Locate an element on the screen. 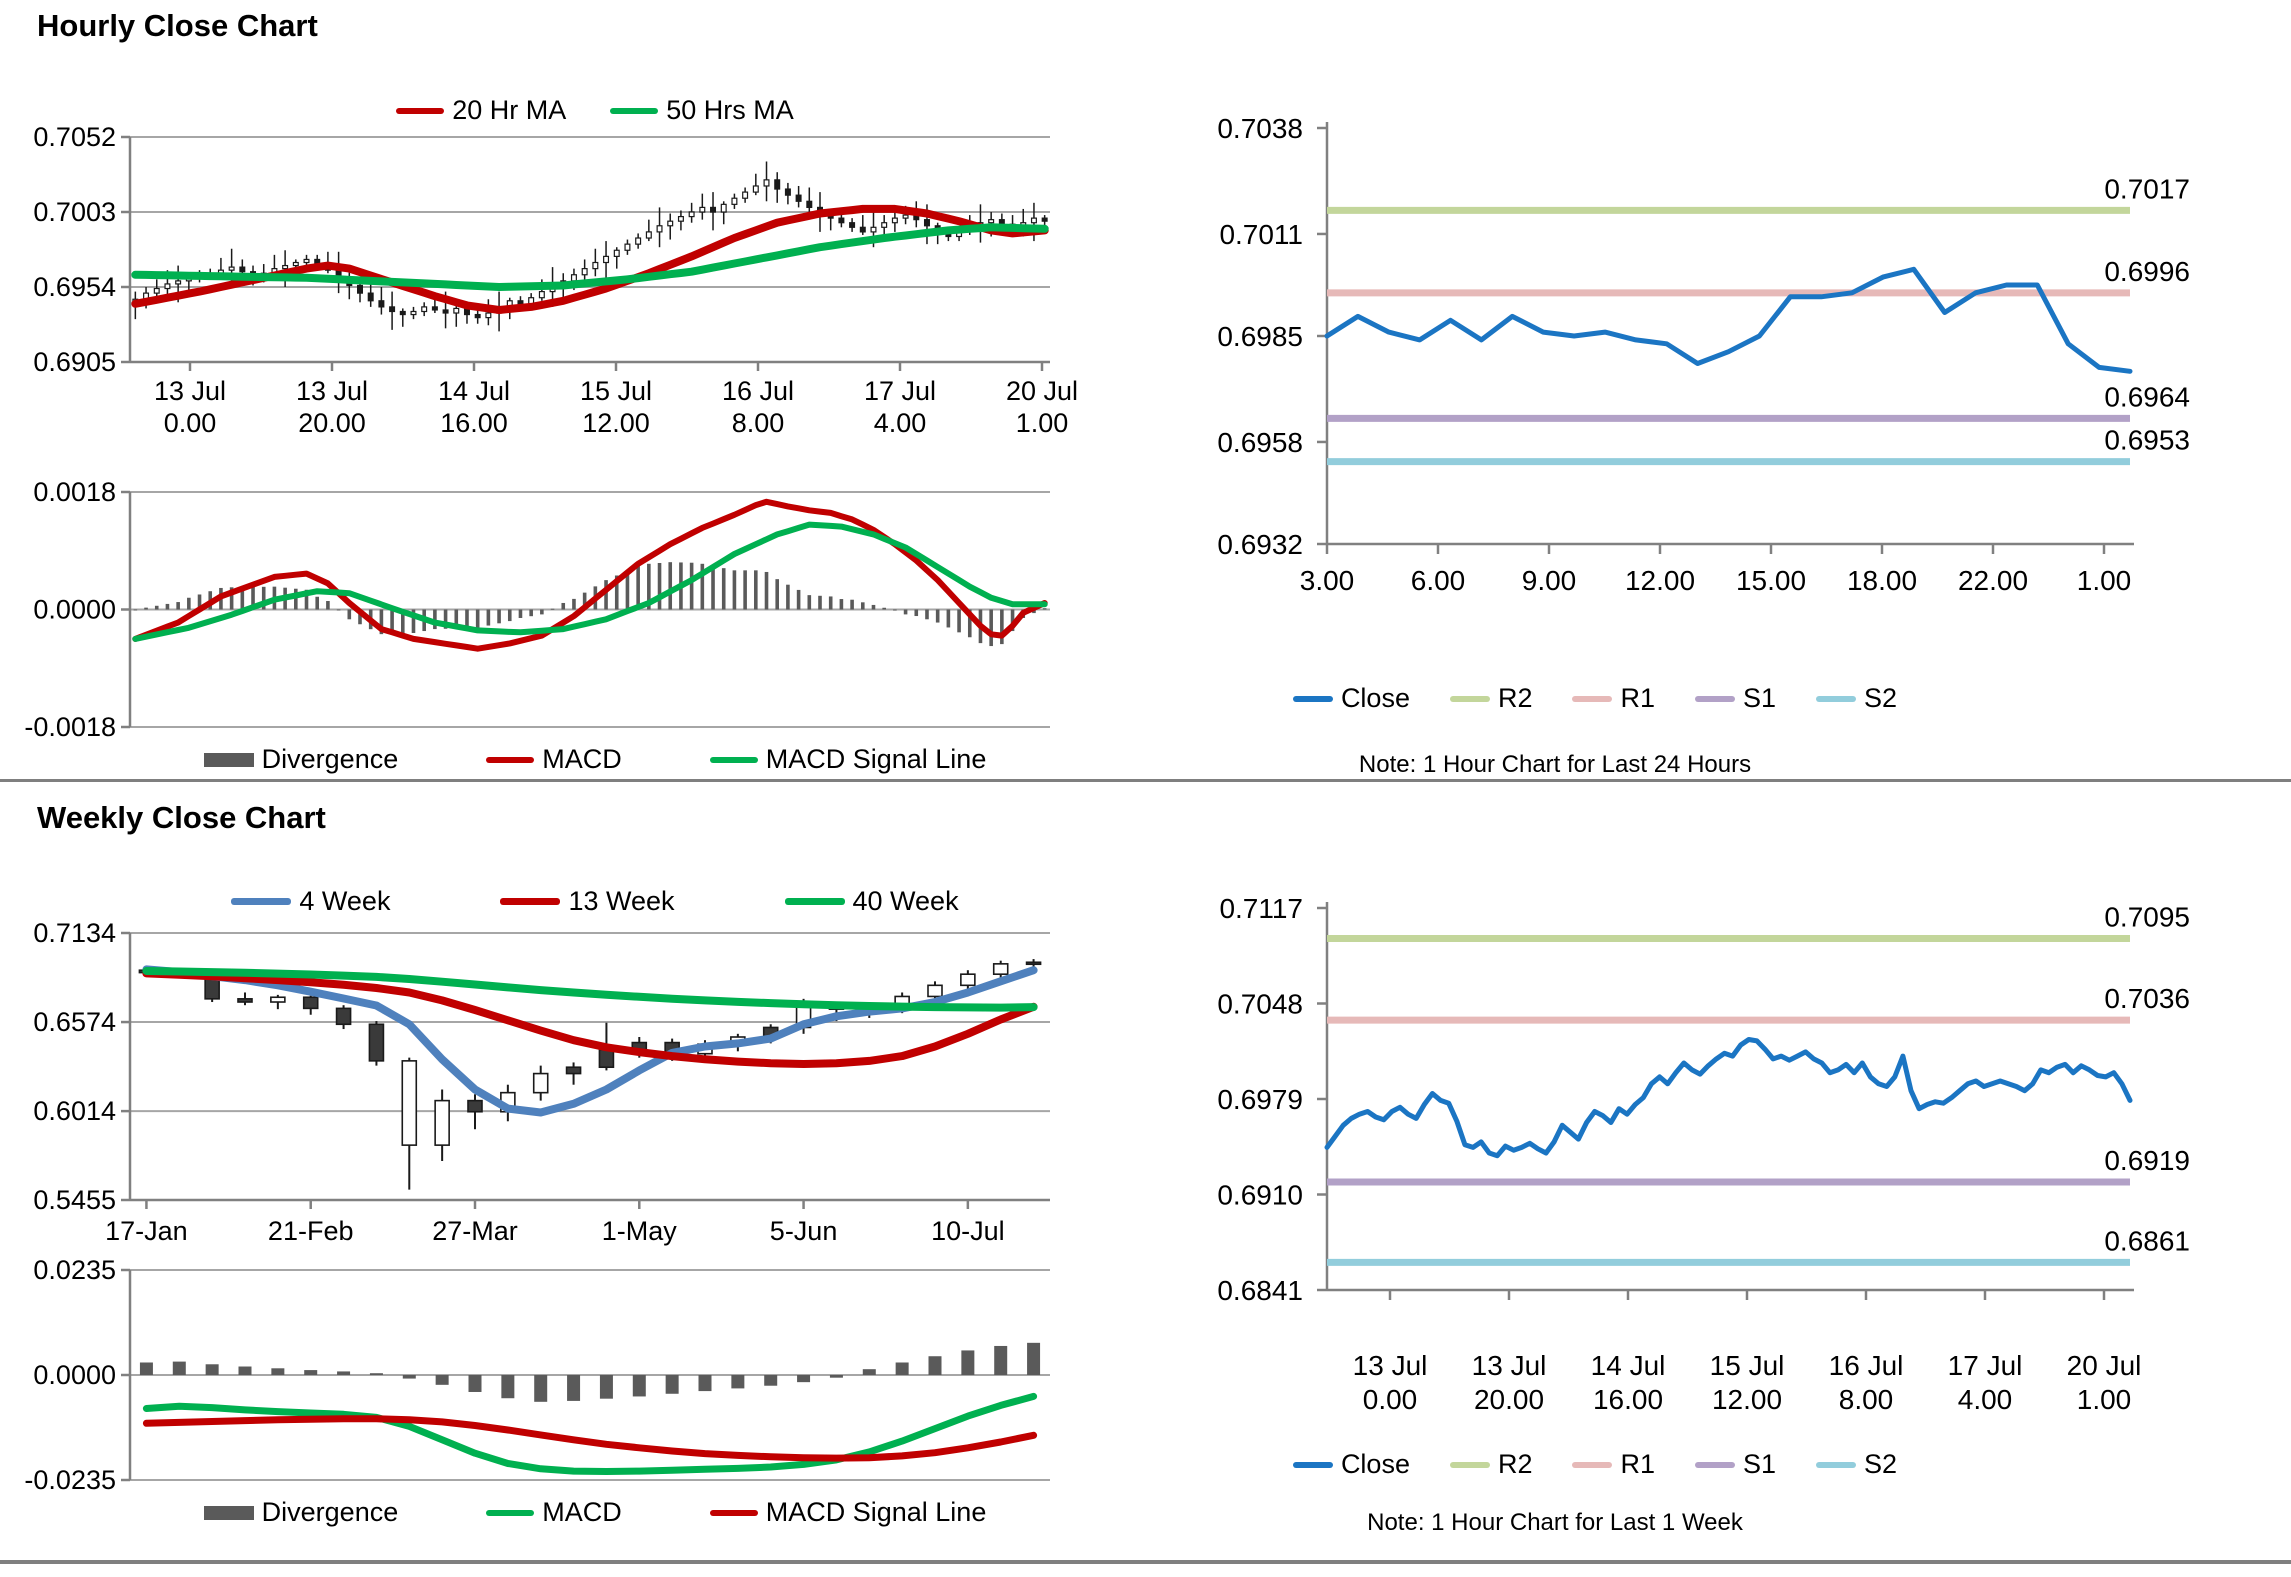 Image resolution: width=2291 pixels, height=1577 pixels. y-tick-label: 0.6841 is located at coordinates (1260, 1290).